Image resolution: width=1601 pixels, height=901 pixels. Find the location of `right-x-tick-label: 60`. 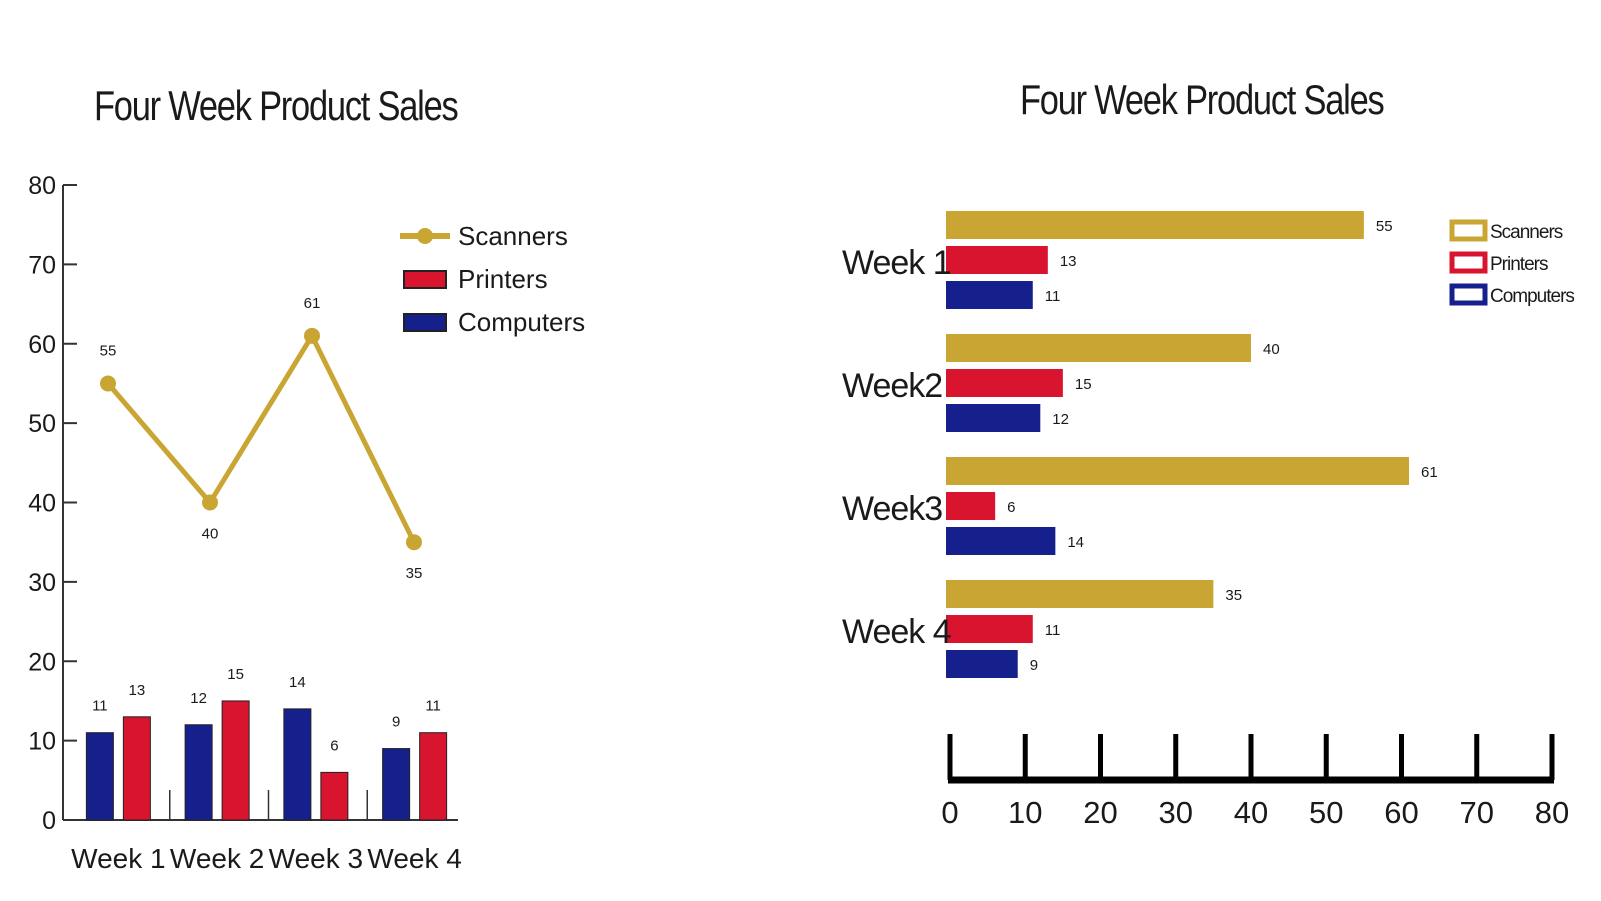

right-x-tick-label: 60 is located at coordinates (1401, 812).